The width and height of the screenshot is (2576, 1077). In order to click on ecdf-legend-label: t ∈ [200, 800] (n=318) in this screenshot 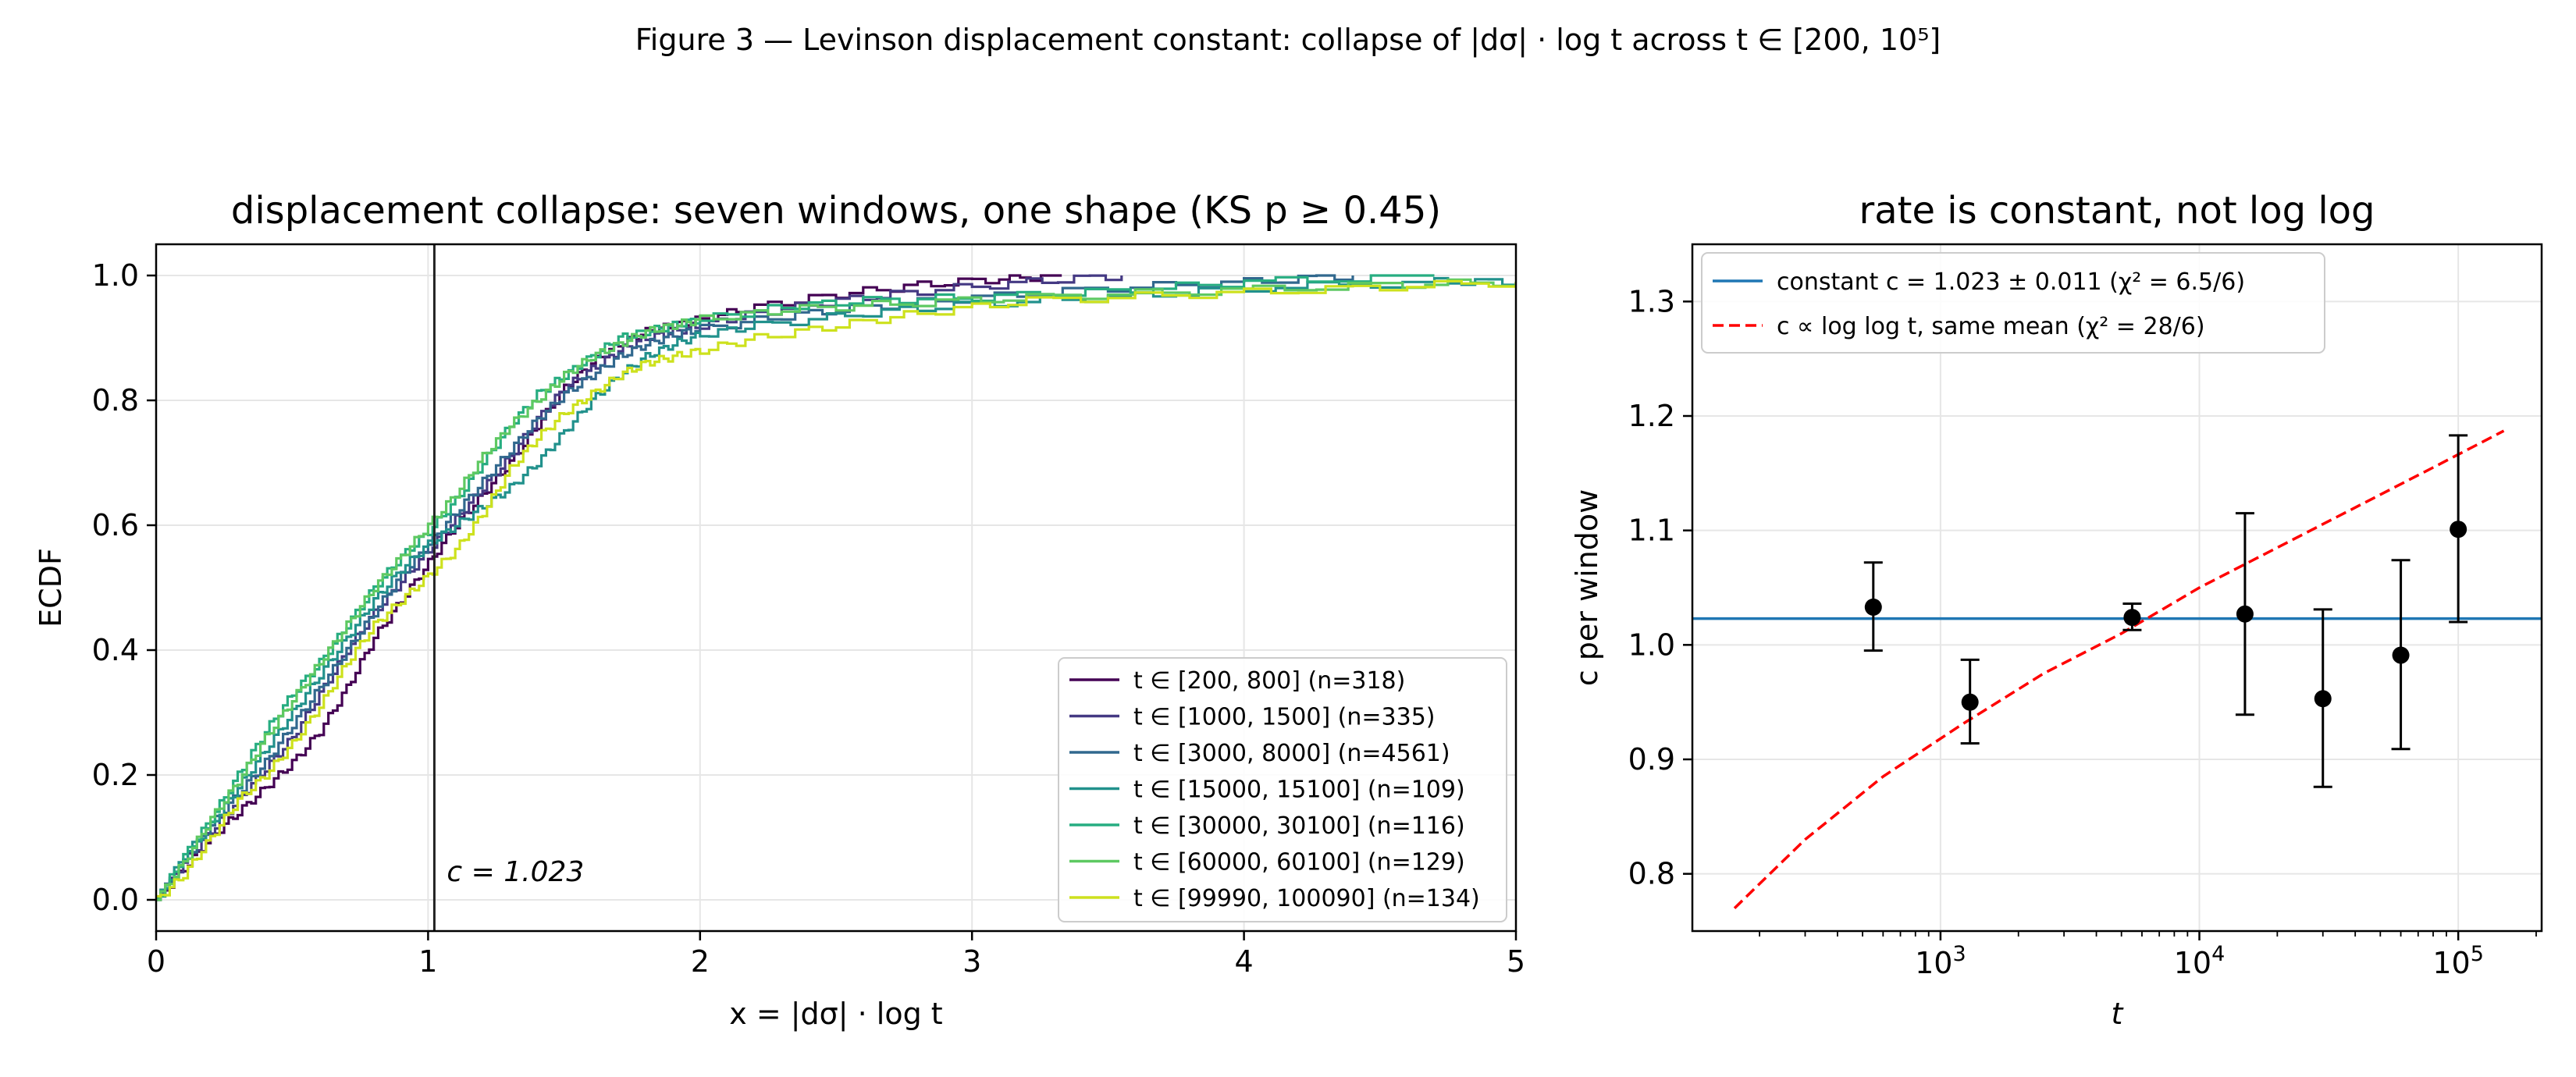, I will do `click(1269, 681)`.